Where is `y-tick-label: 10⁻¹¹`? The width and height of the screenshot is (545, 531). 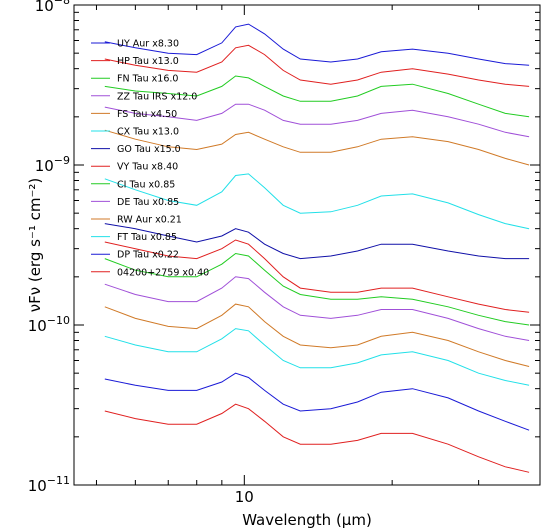
y-tick-label: 10⁻¹¹ is located at coordinates (49, 484).